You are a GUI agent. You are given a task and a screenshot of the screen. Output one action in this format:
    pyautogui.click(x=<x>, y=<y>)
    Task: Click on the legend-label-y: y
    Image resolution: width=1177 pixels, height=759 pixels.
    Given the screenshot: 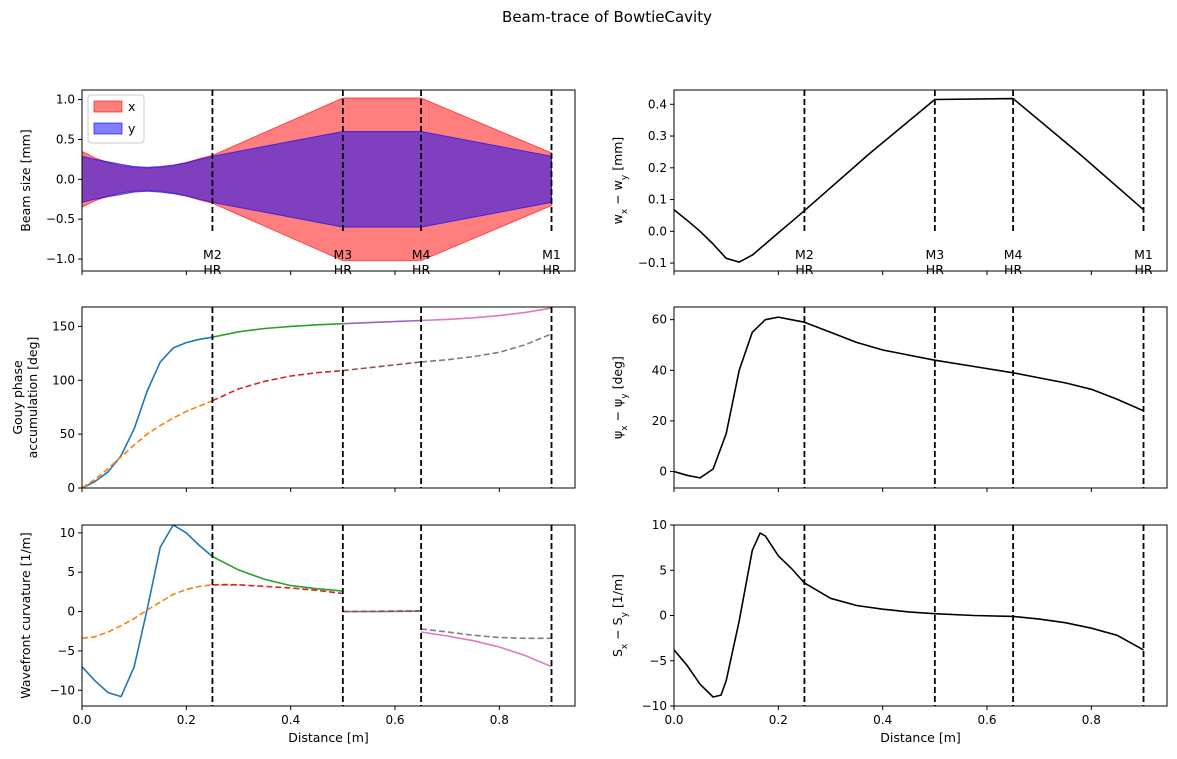 What is the action you would take?
    pyautogui.click(x=132, y=128)
    